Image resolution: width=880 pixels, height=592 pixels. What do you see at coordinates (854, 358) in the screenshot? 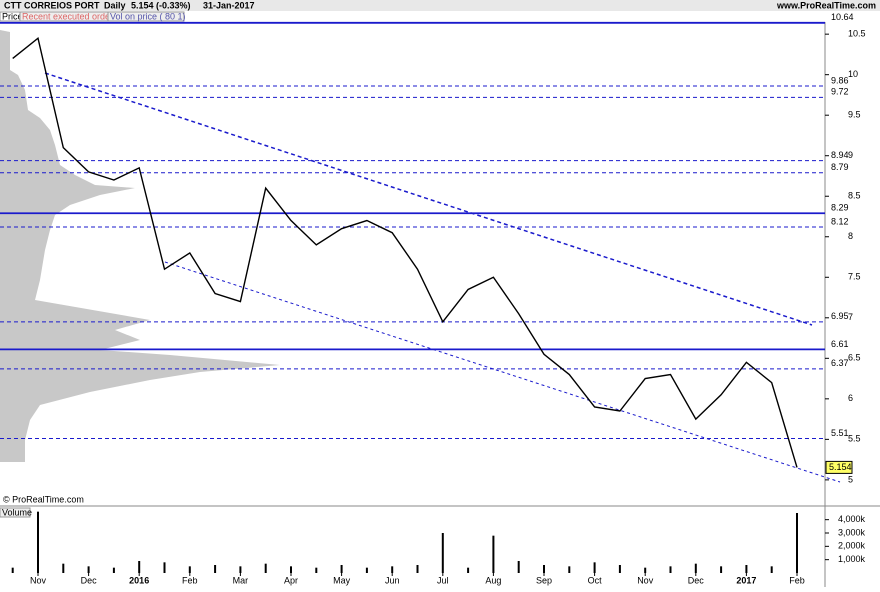
I see `y-tick-label: 6.5` at bounding box center [854, 358].